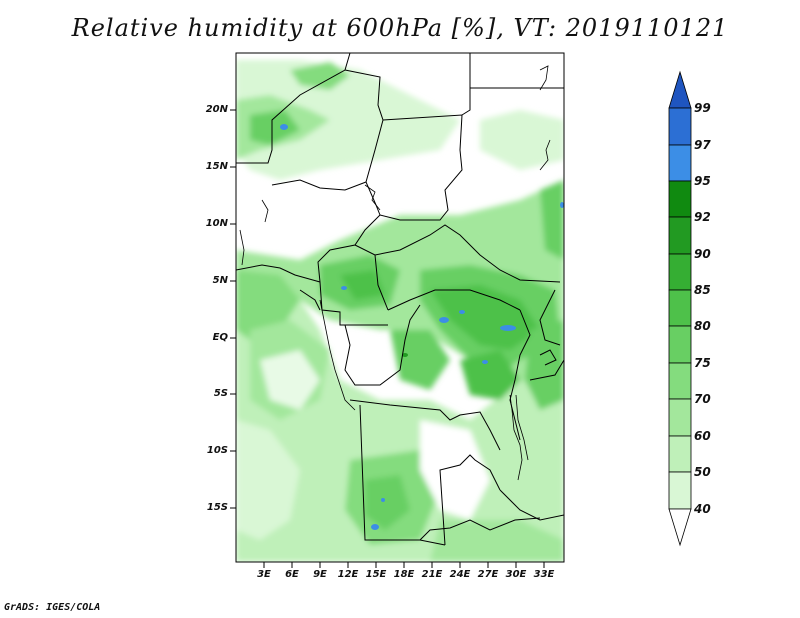 The height and width of the screenshot is (618, 800). Describe the element at coordinates (320, 574) in the screenshot. I see `lon-label: 9E` at that location.